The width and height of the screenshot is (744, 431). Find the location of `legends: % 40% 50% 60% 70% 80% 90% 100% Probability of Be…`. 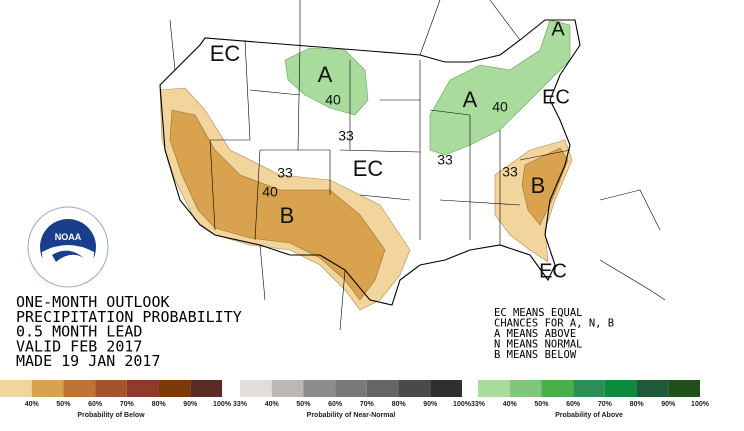

legends: % 40% 50% 60% 70% 80% 90% 100% Probability of Be… is located at coordinates (355, 399).